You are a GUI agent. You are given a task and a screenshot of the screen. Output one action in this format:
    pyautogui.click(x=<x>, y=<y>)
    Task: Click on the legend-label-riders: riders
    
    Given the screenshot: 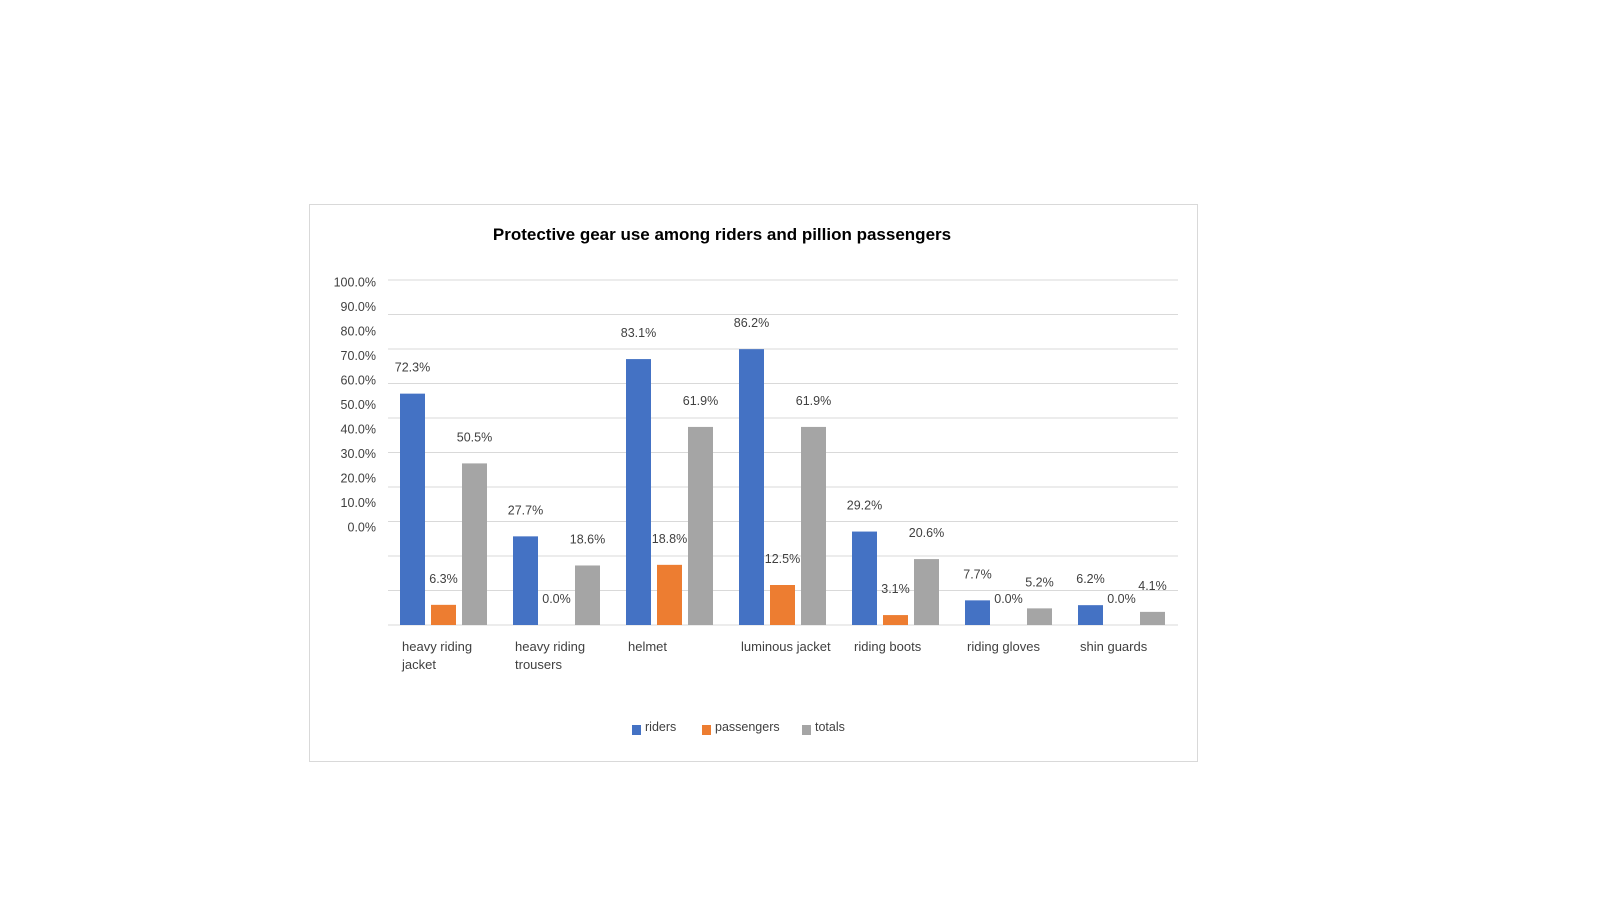 What is the action you would take?
    pyautogui.click(x=660, y=727)
    